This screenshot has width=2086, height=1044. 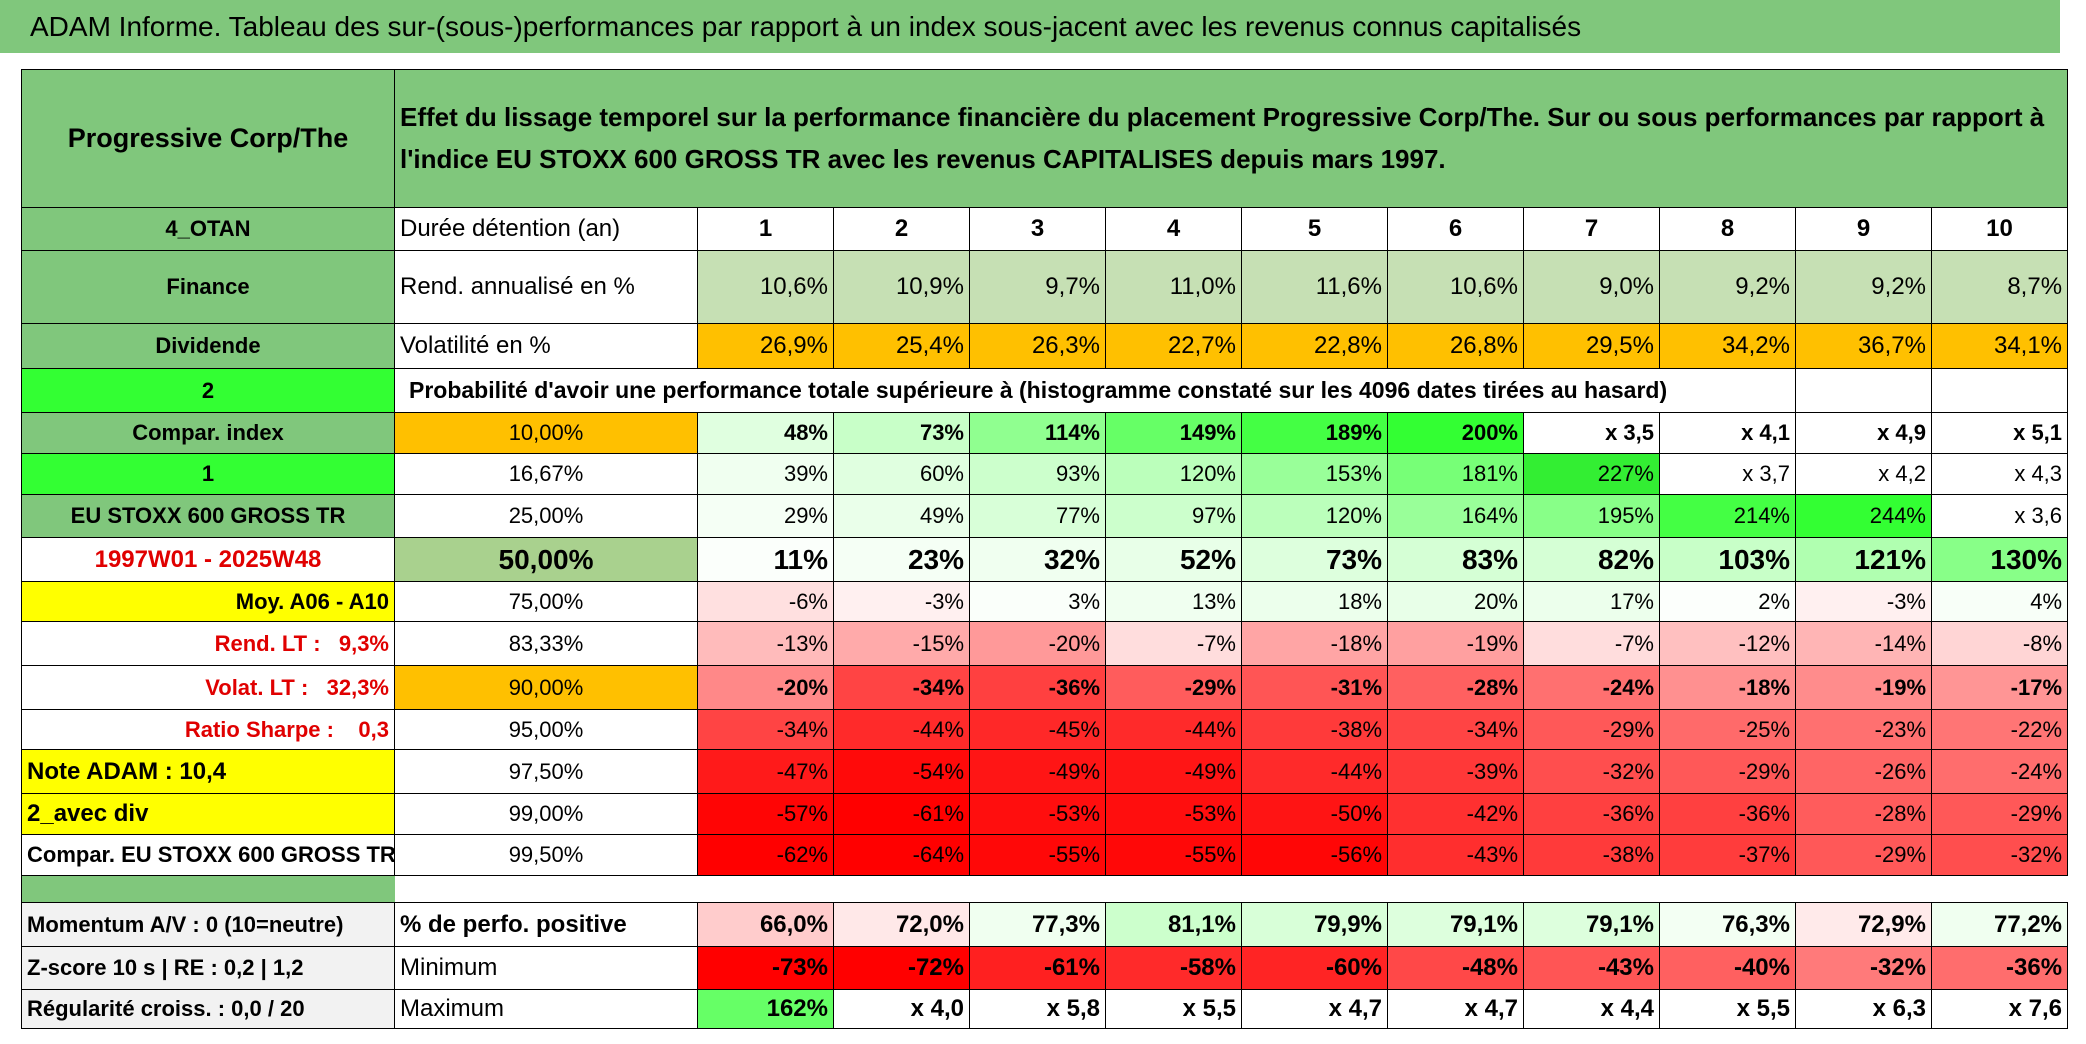 I want to click on value-cell: 76,3%, so click(x=1727, y=924).